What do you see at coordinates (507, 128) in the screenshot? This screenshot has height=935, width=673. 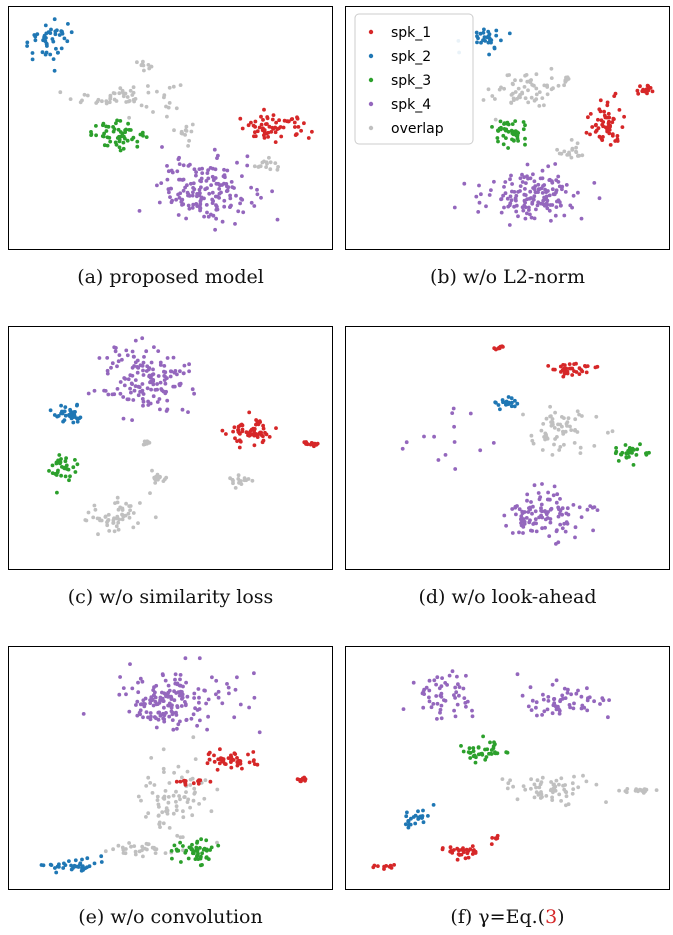 I see `panel-b: spk_1 spk_2 spk_3 spk_4 overlap` at bounding box center [507, 128].